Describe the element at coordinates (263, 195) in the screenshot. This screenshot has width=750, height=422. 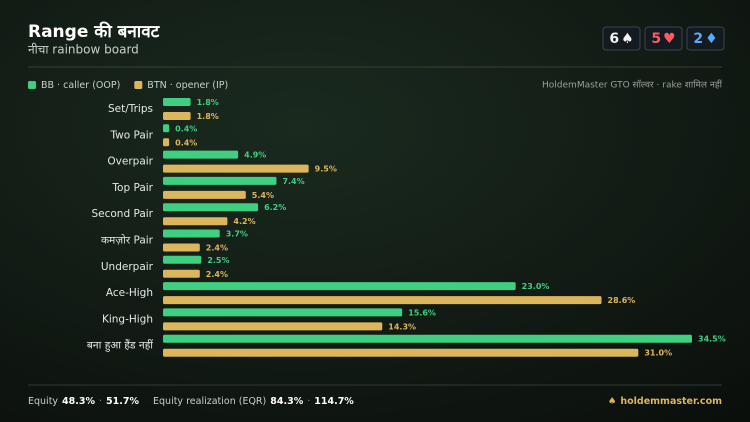
I see `value-label: 5.4%` at that location.